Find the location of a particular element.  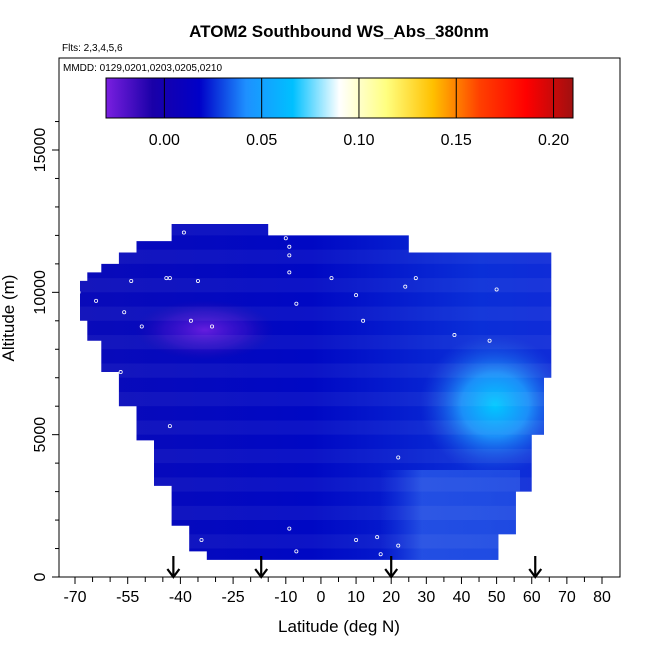

y-axis-label: Altitude (m) is located at coordinates (9, 318).